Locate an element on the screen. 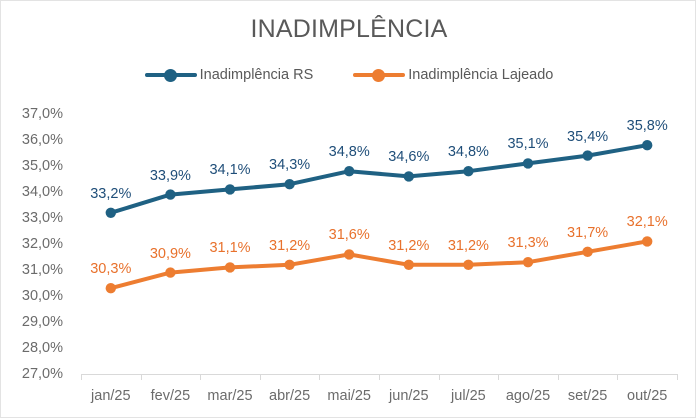 Image resolution: width=696 pixels, height=418 pixels. chart-title: INADIMPLÊNCIA is located at coordinates (349, 29).